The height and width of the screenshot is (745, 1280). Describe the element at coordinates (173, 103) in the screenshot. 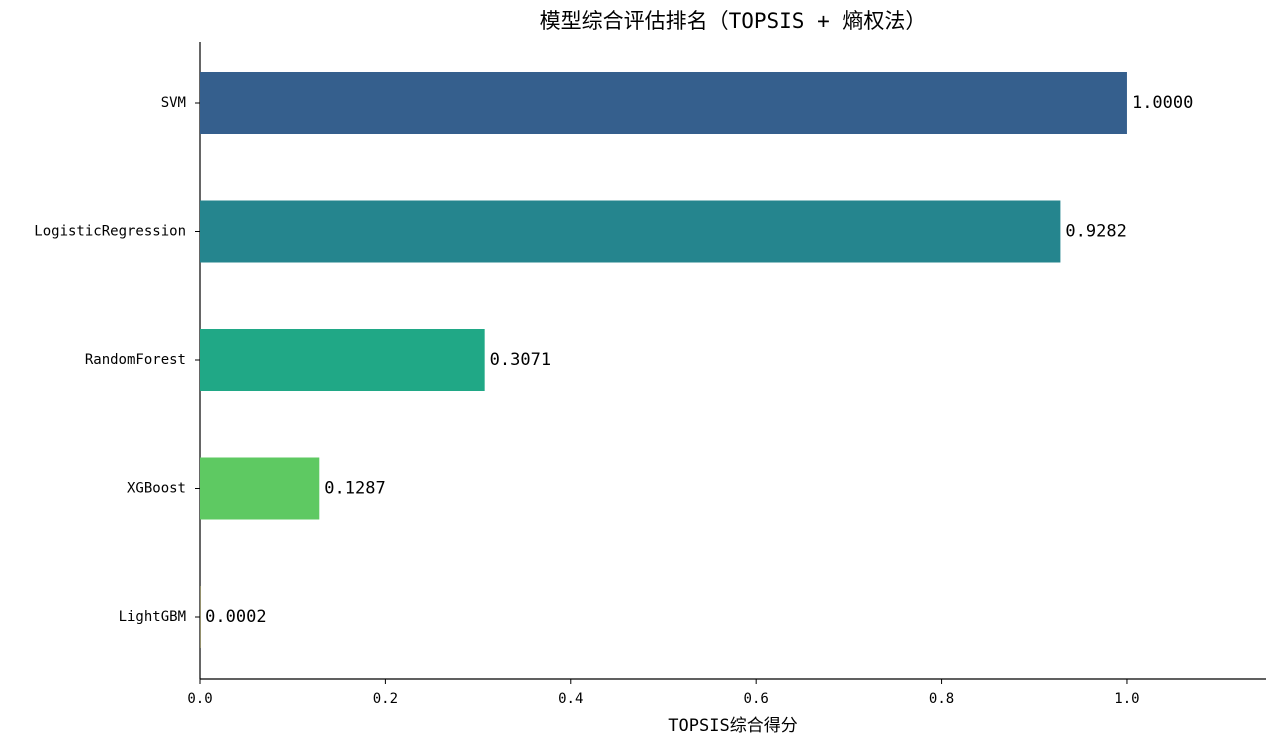

I see `y-tick-label: SVM` at that location.